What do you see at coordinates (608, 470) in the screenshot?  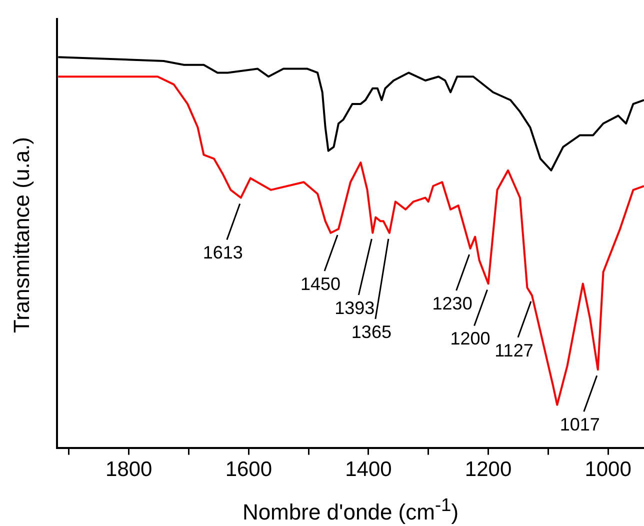 I see `x-tick-label: 1000` at bounding box center [608, 470].